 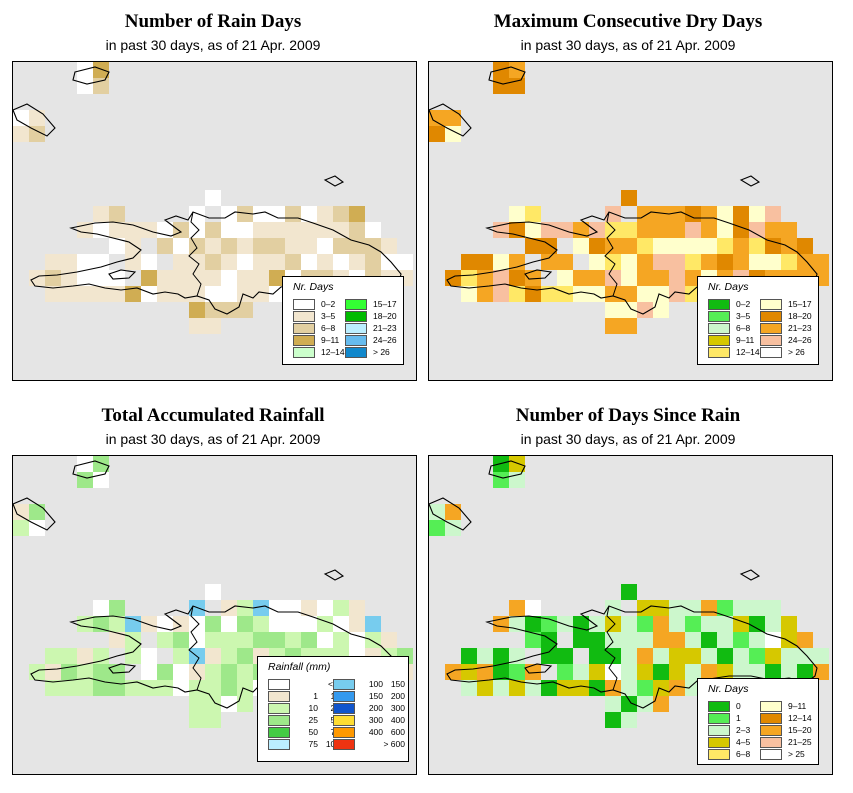 What do you see at coordinates (728, 287) in the screenshot?
I see `legend-title: Nr. Days` at bounding box center [728, 287].